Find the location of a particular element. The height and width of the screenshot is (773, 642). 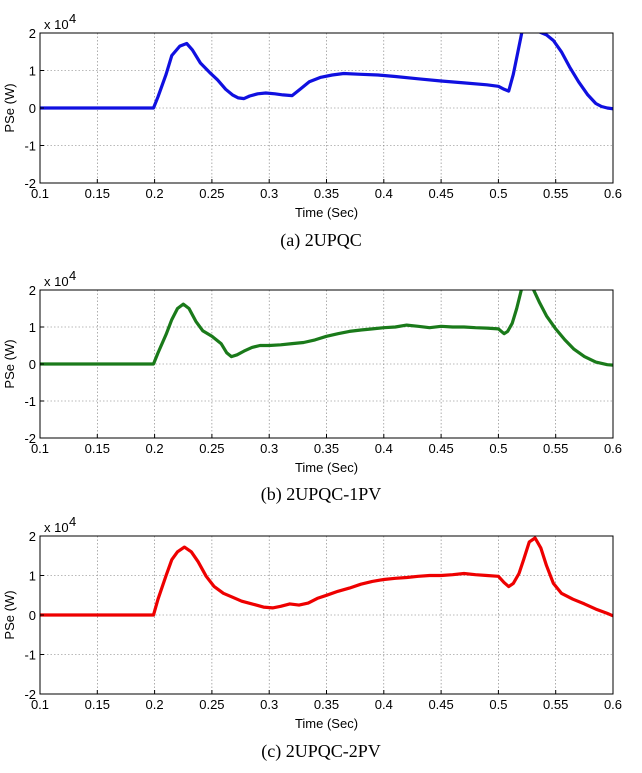

figure-caption: (c) 2UPQC-2PV is located at coordinates (321, 751).